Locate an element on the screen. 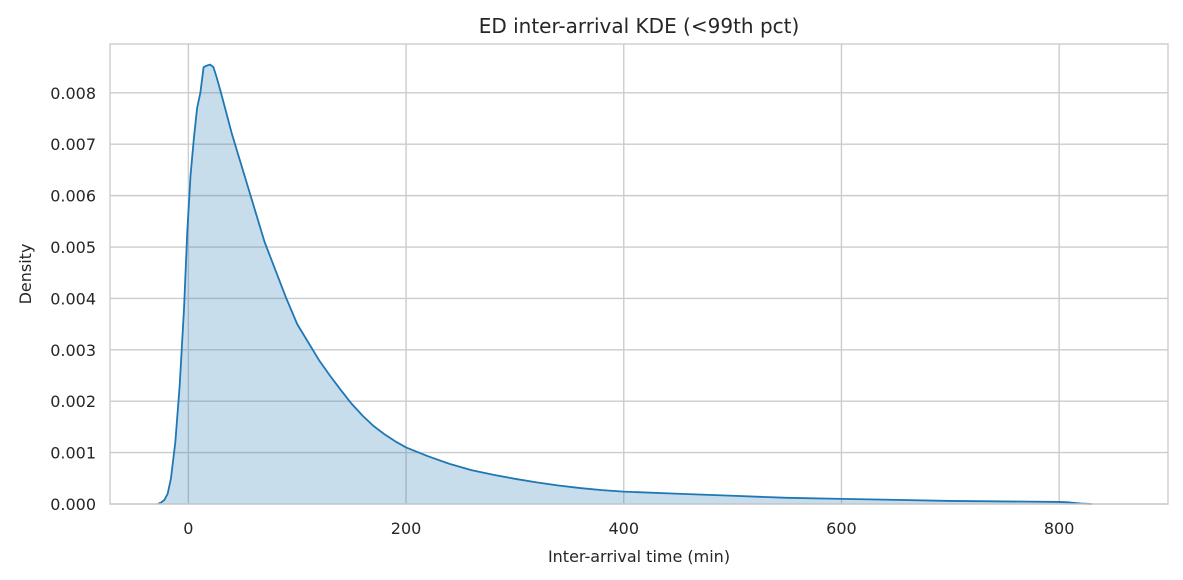 The height and width of the screenshot is (580, 1183). x-axis-label: Inter-arrival time (min) is located at coordinates (639, 556).